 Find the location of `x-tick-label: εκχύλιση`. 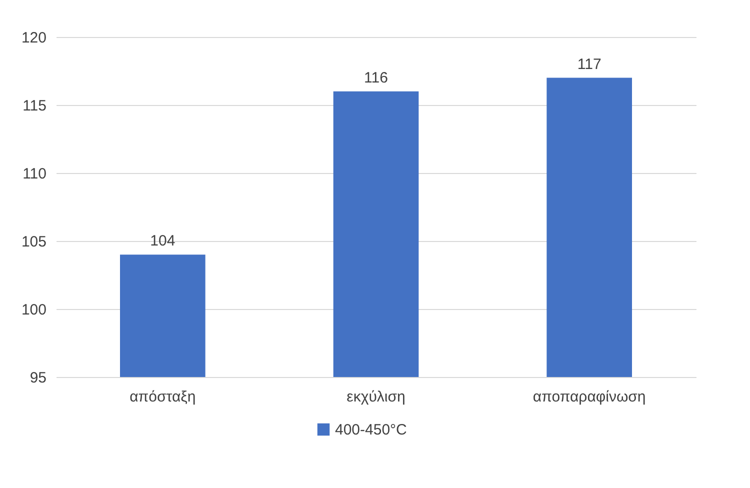

x-tick-label: εκχύλιση is located at coordinates (376, 397).